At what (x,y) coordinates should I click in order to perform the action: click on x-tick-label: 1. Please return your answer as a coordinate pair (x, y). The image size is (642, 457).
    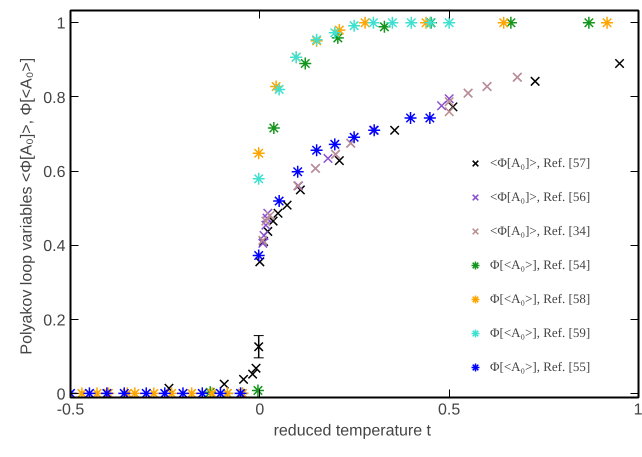
    Looking at the image, I should click on (638, 410).